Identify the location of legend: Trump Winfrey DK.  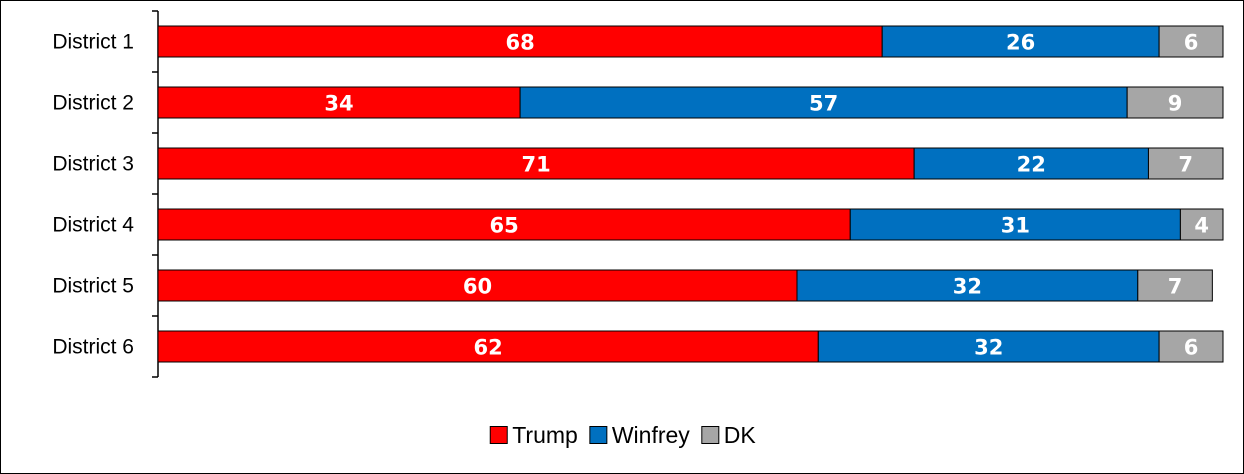
(623, 435).